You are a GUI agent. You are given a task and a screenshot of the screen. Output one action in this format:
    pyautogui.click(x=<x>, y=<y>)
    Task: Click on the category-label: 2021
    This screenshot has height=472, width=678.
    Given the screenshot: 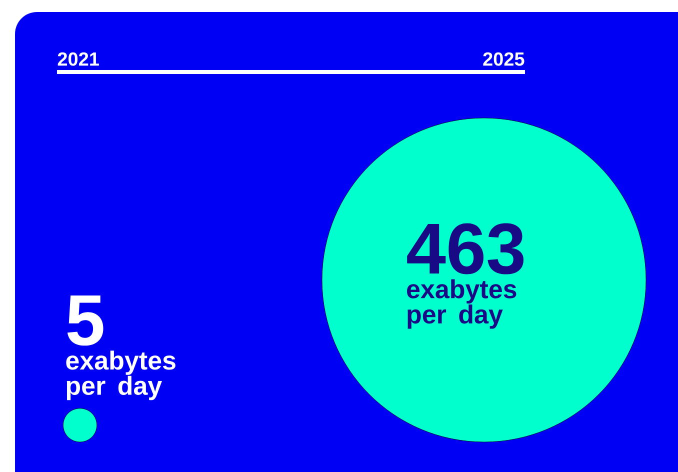 What is the action you would take?
    pyautogui.click(x=78, y=59)
    